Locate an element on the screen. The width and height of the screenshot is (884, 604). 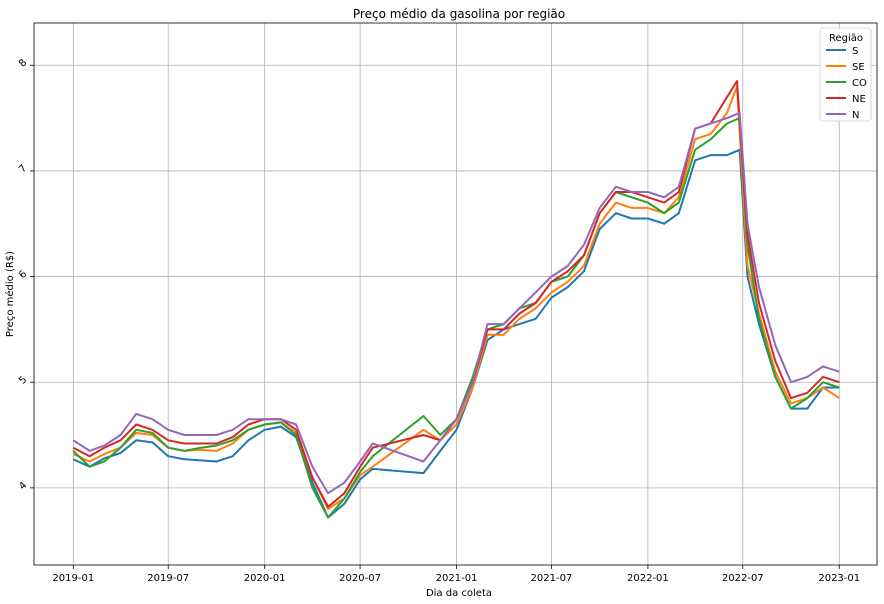
legend-label-ne: NE is located at coordinates (859, 99).